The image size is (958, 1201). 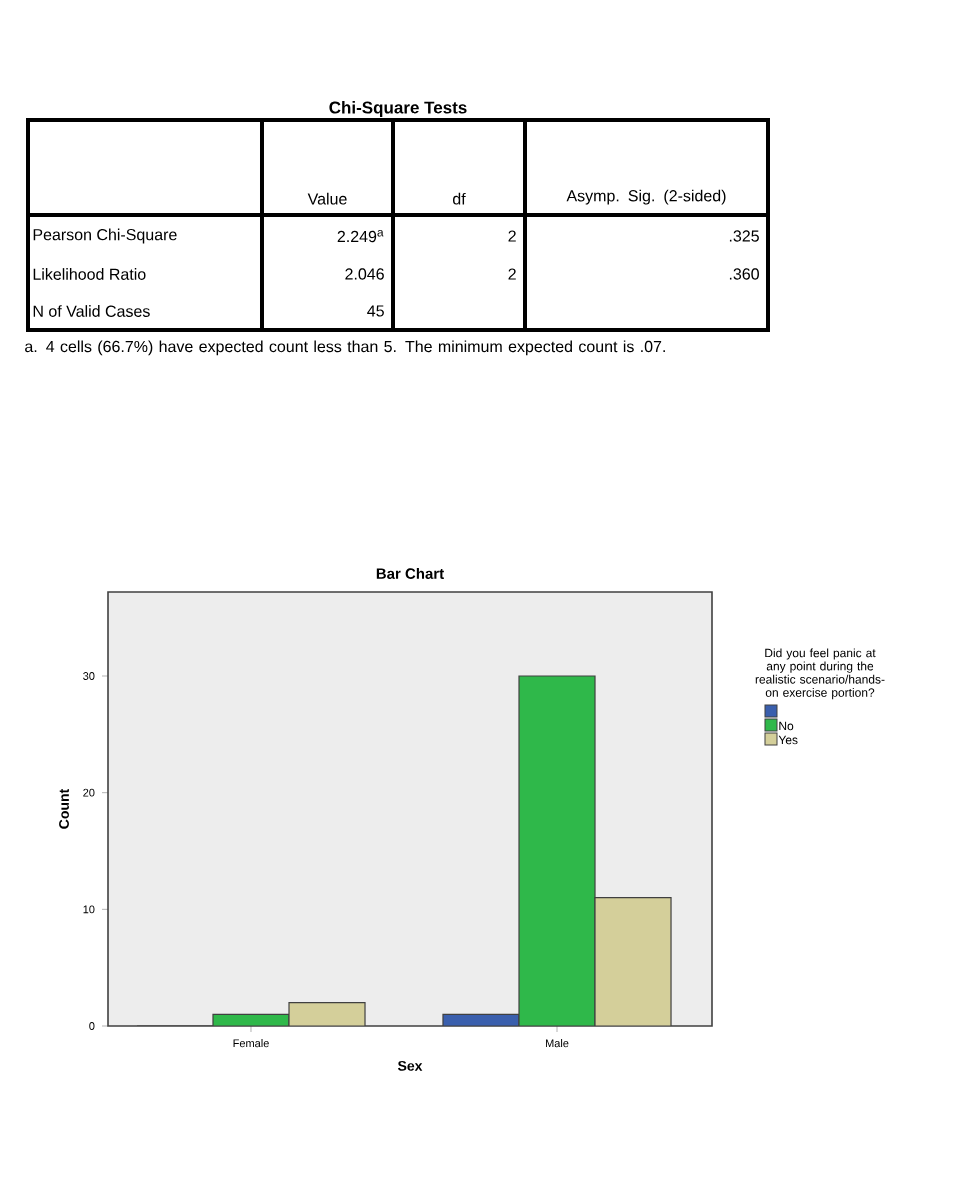 What do you see at coordinates (251, 1043) in the screenshot?
I see `x-tick-label: Female` at bounding box center [251, 1043].